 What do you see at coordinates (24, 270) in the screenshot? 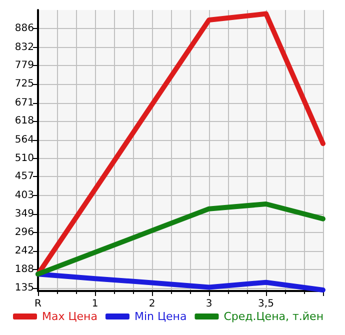
I see `y-tick-label: 188` at bounding box center [24, 270].